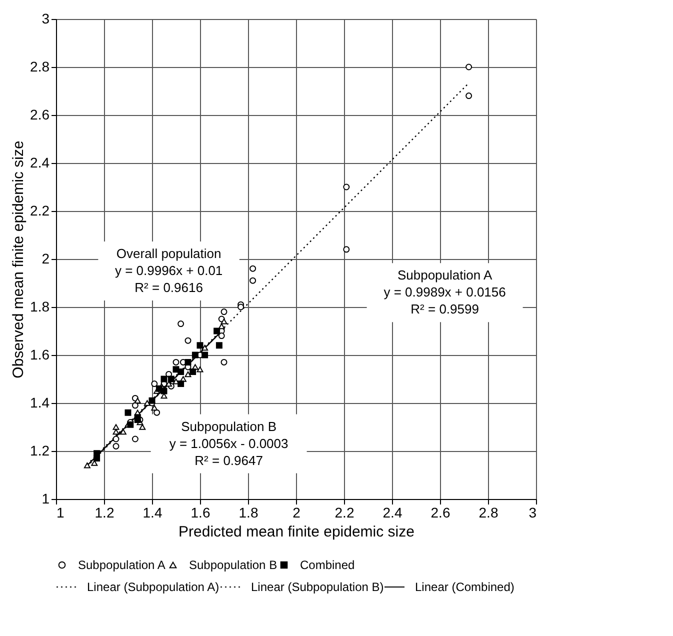  Describe the element at coordinates (488, 512) in the screenshot. I see `x-tick-label: 2.8` at that location.